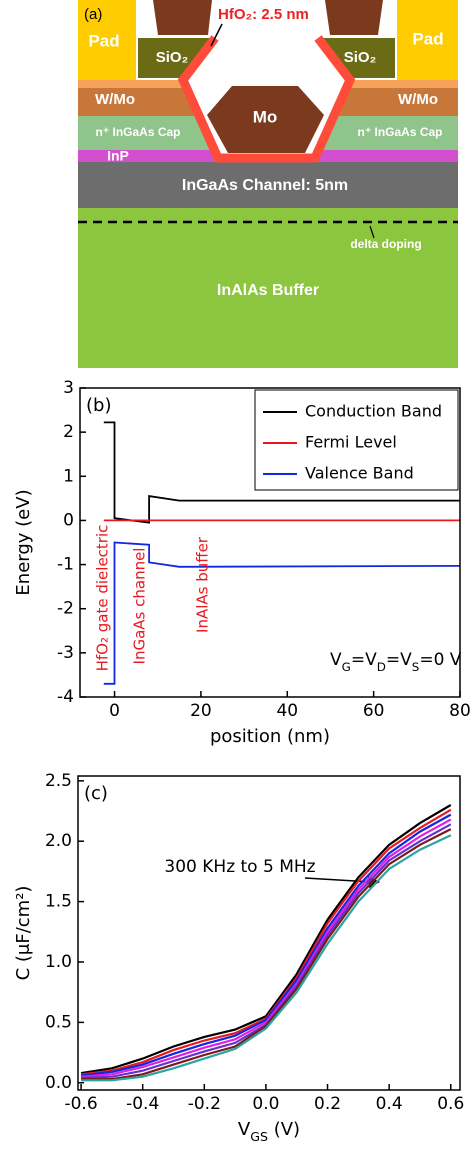 The height and width of the screenshot is (1152, 474). I want to click on annotation: VG=VD=VS=0 V, so click(396, 662).